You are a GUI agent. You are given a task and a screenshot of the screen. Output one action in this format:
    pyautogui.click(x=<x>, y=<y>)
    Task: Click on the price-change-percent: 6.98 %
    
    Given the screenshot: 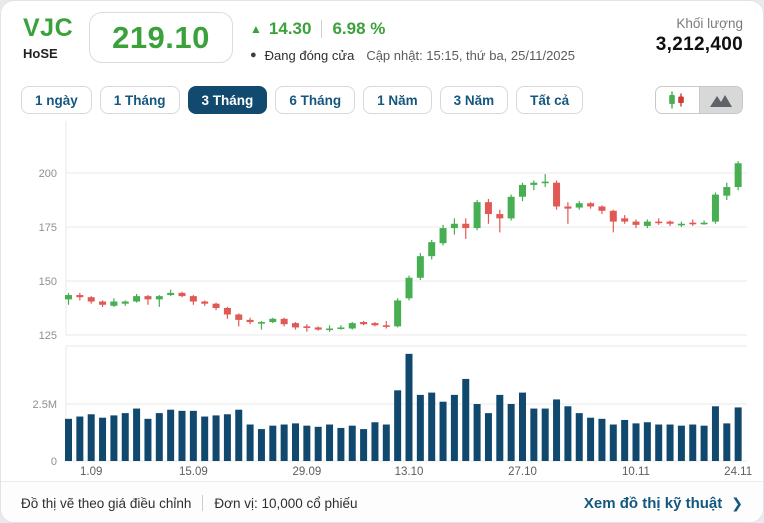 What is the action you would take?
    pyautogui.click(x=359, y=28)
    